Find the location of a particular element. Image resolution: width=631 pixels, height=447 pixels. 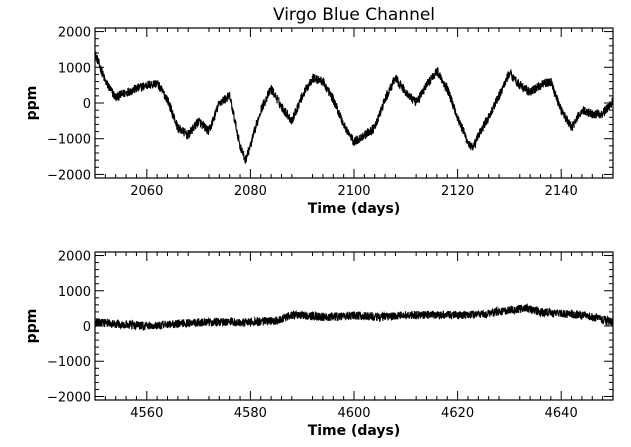

x-tick-label: 4560 is located at coordinates (146, 413).